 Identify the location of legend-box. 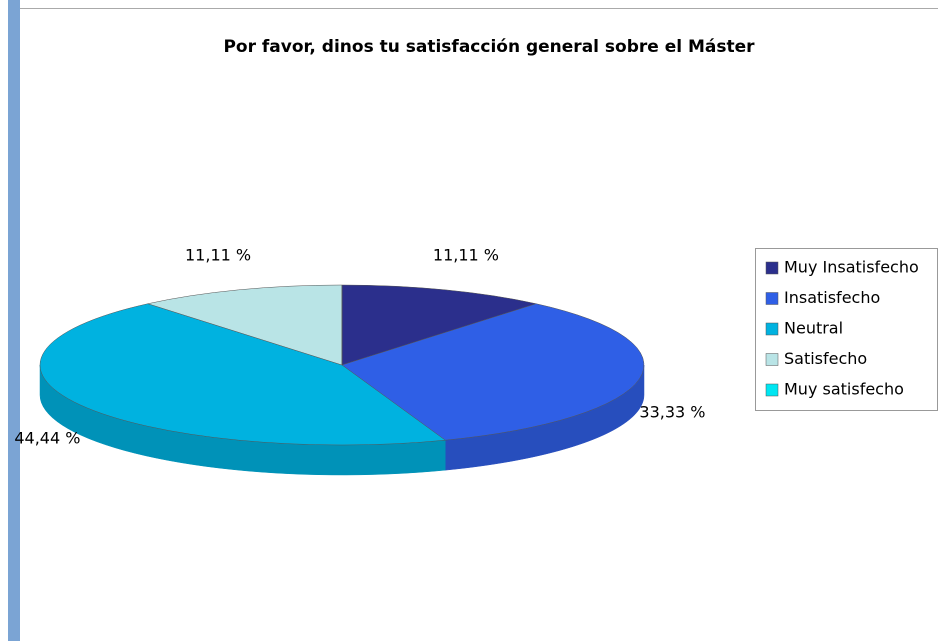
(846, 329).